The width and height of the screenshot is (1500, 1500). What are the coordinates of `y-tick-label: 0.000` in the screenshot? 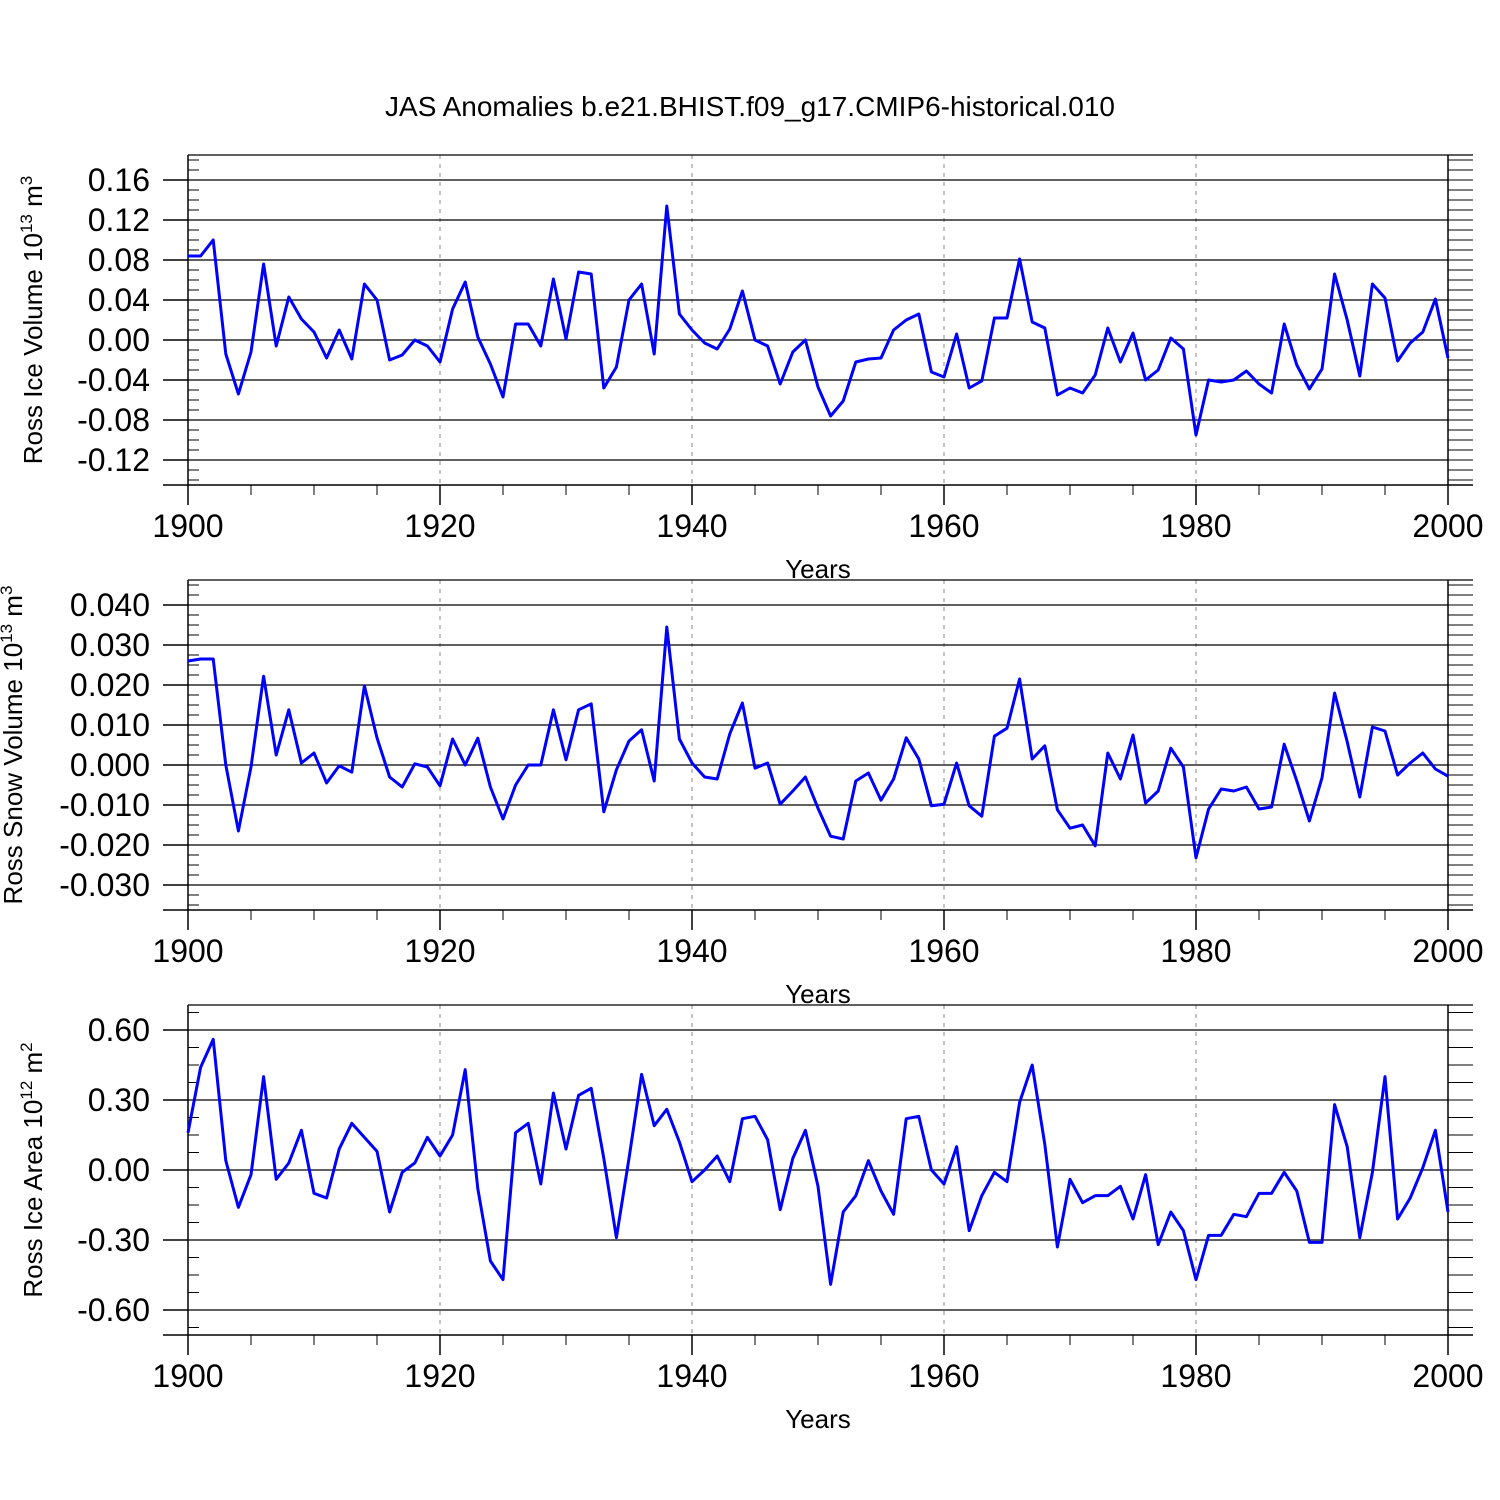 It's located at (110, 765).